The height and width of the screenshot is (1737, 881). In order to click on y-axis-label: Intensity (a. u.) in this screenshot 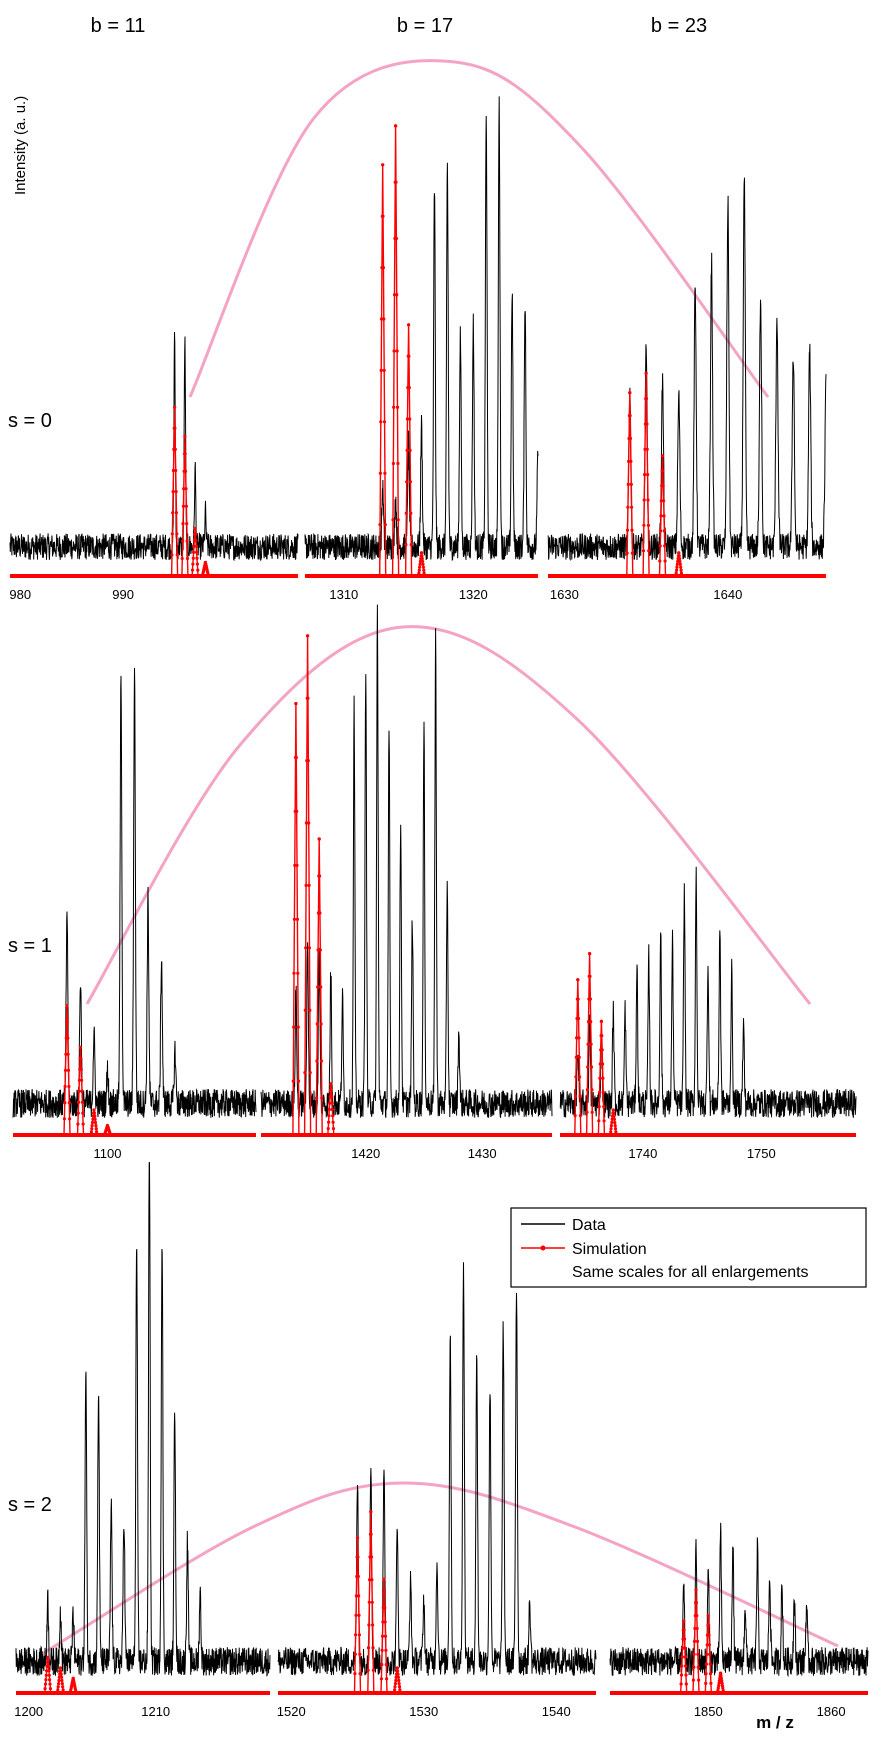, I will do `click(20, 145)`.